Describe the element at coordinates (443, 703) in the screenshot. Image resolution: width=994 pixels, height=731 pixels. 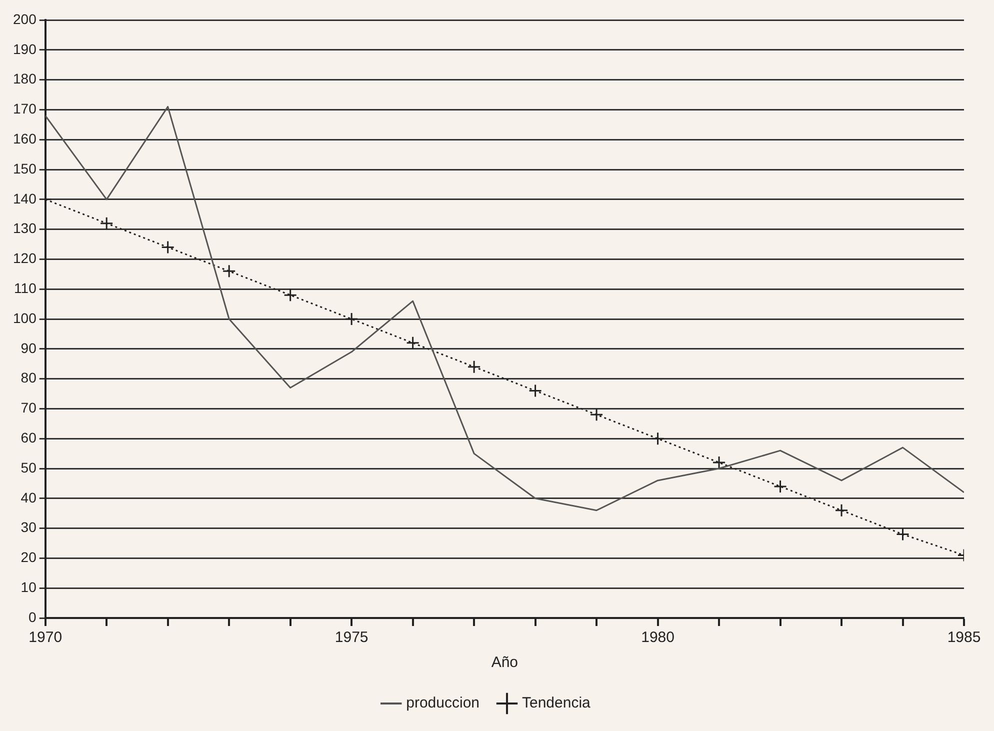
I see `legend-label: produccion` at that location.